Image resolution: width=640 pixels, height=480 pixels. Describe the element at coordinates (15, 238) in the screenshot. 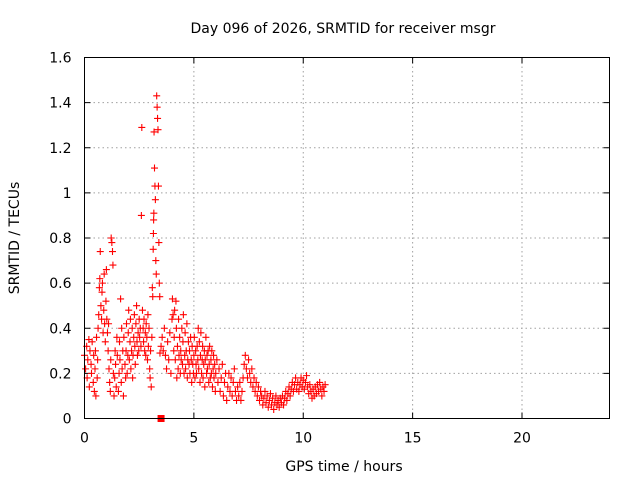

I see `y-axis-label: SRMTID / TECUs` at that location.